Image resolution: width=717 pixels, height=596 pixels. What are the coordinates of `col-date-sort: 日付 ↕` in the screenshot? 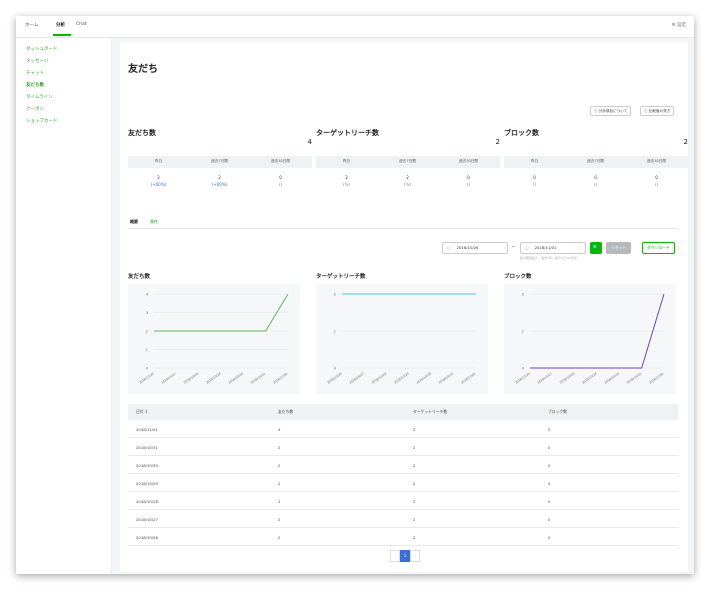 It's located at (142, 411).